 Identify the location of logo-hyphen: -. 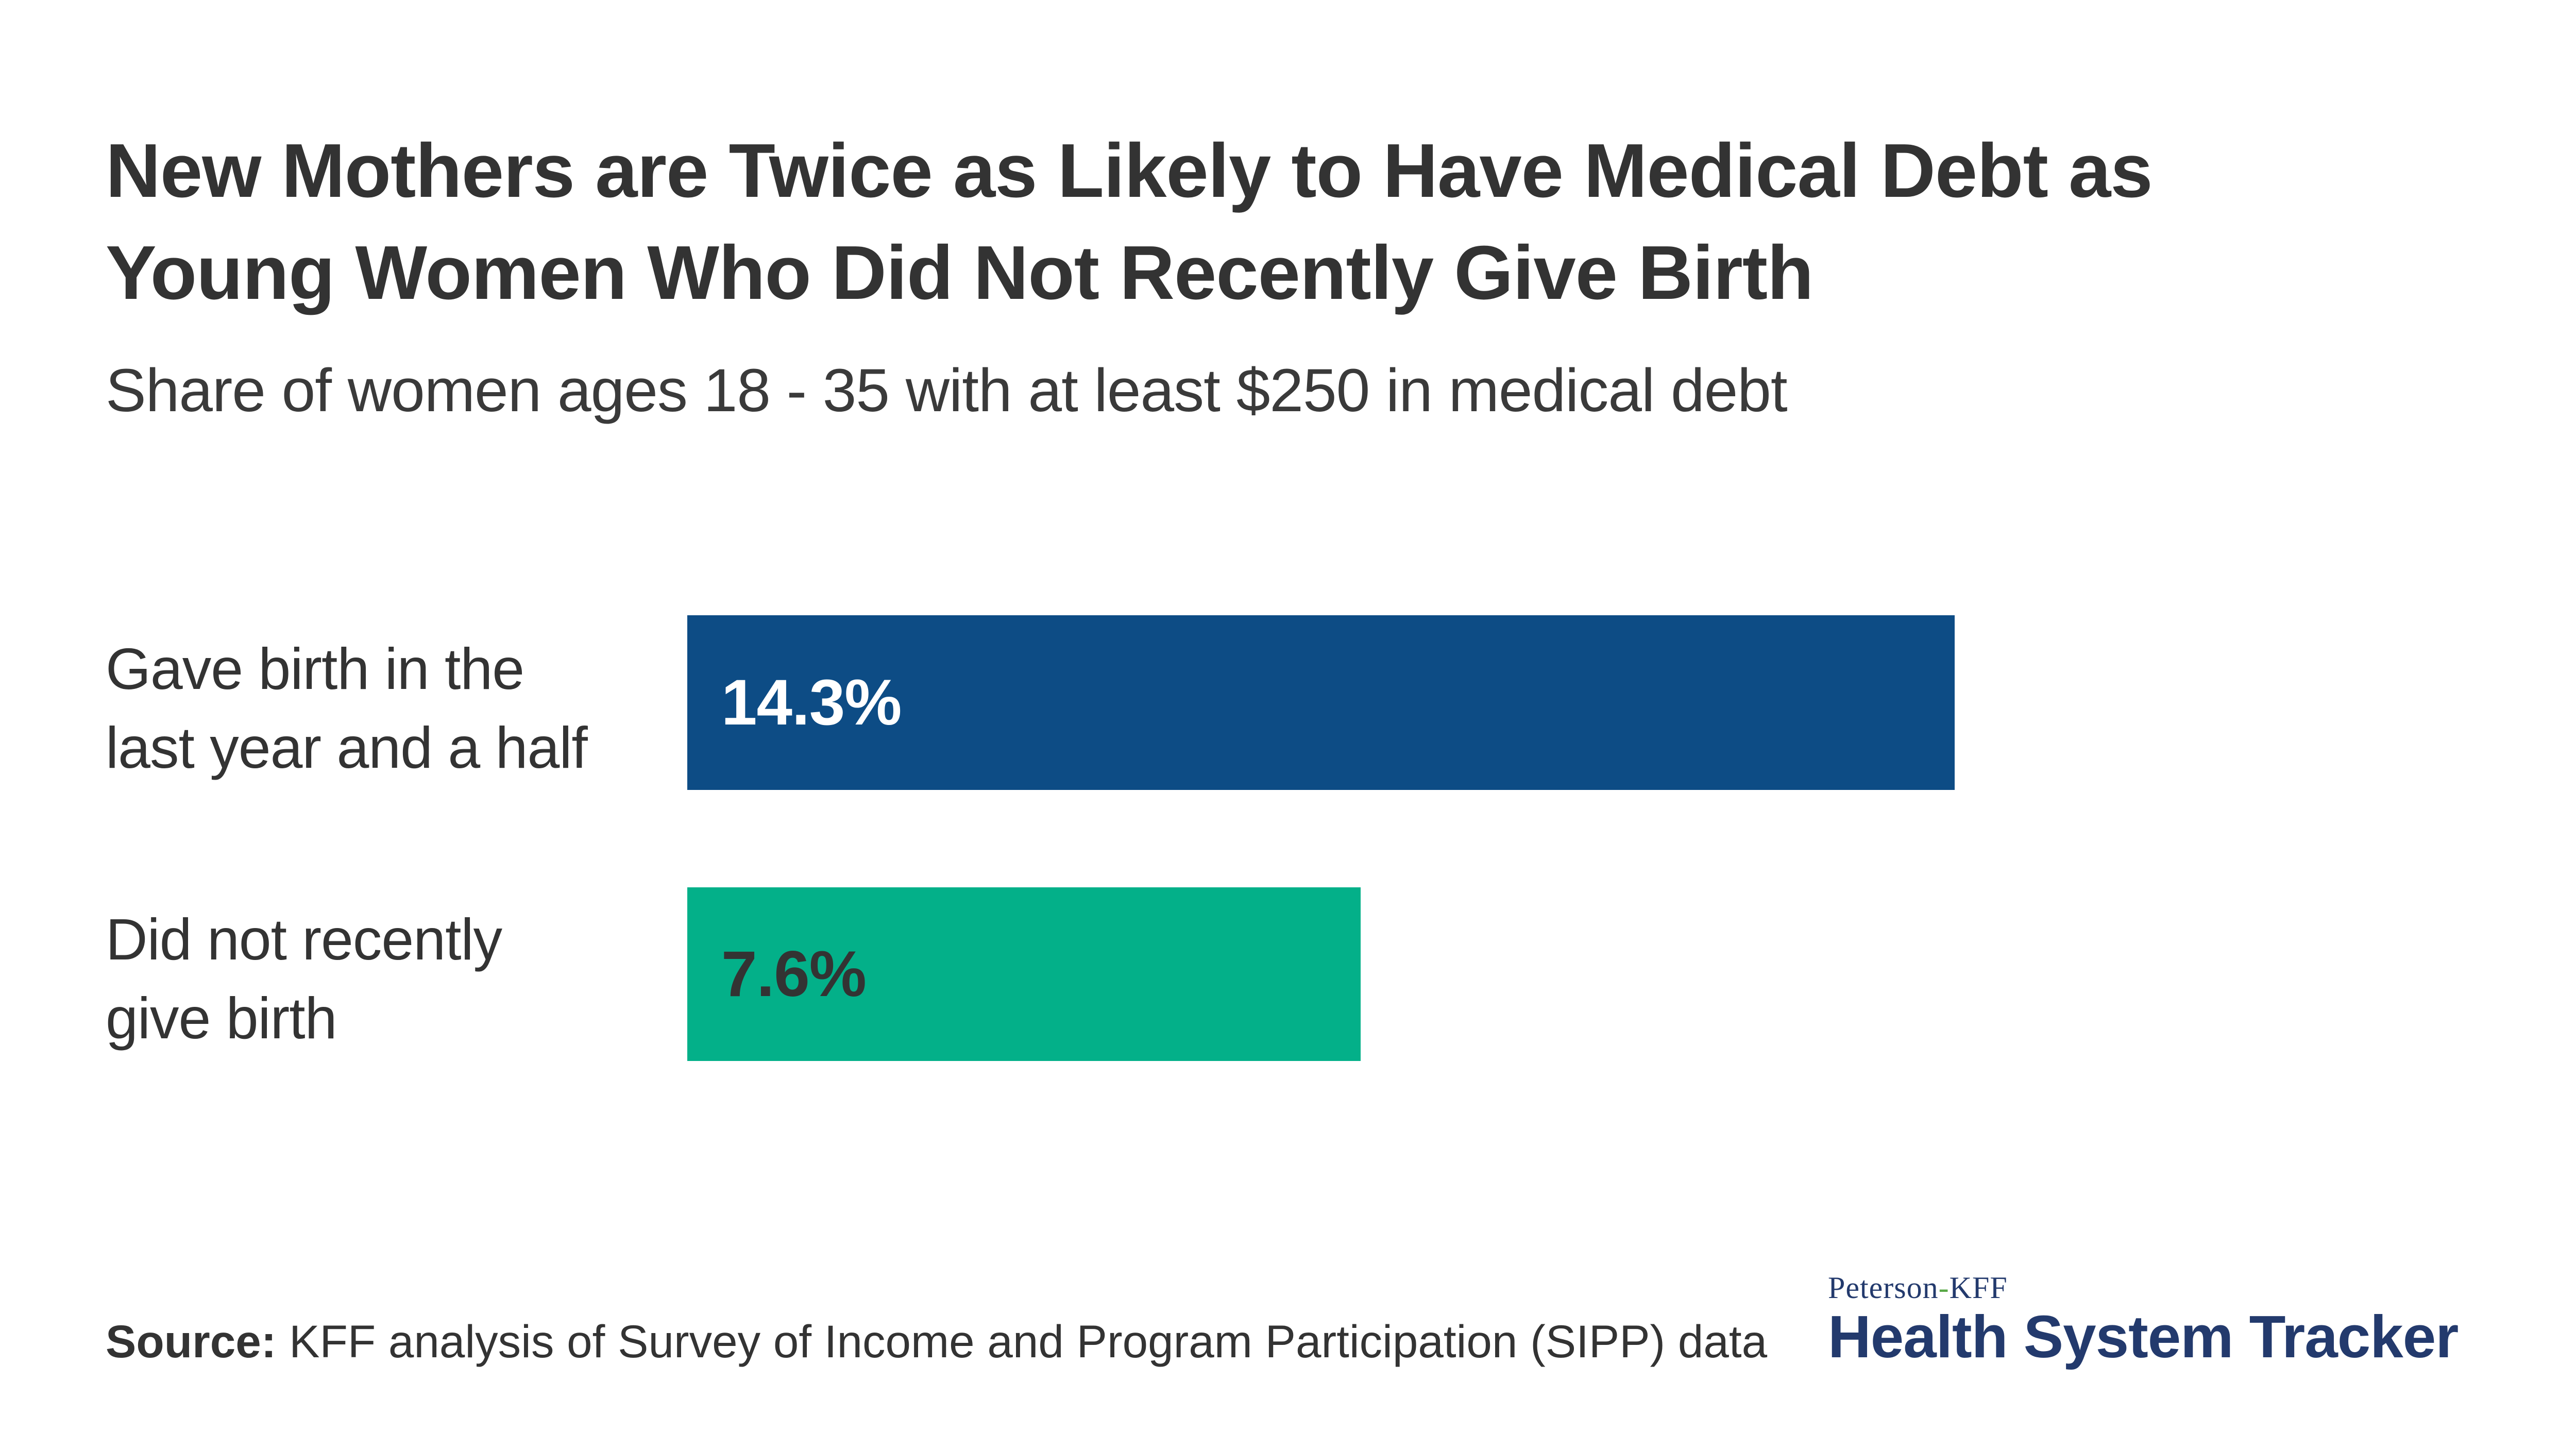
(1944, 1288).